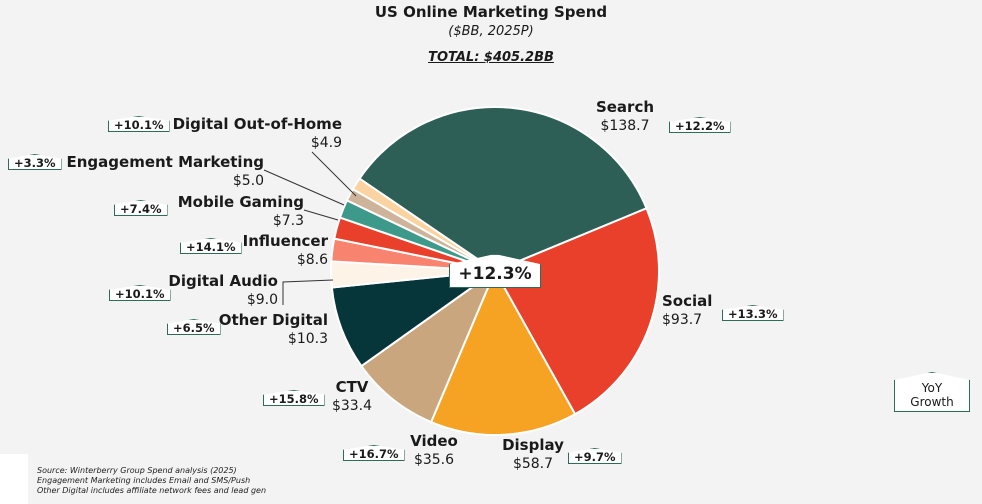  I want to click on slice-value-video: $35.6, so click(434, 460).